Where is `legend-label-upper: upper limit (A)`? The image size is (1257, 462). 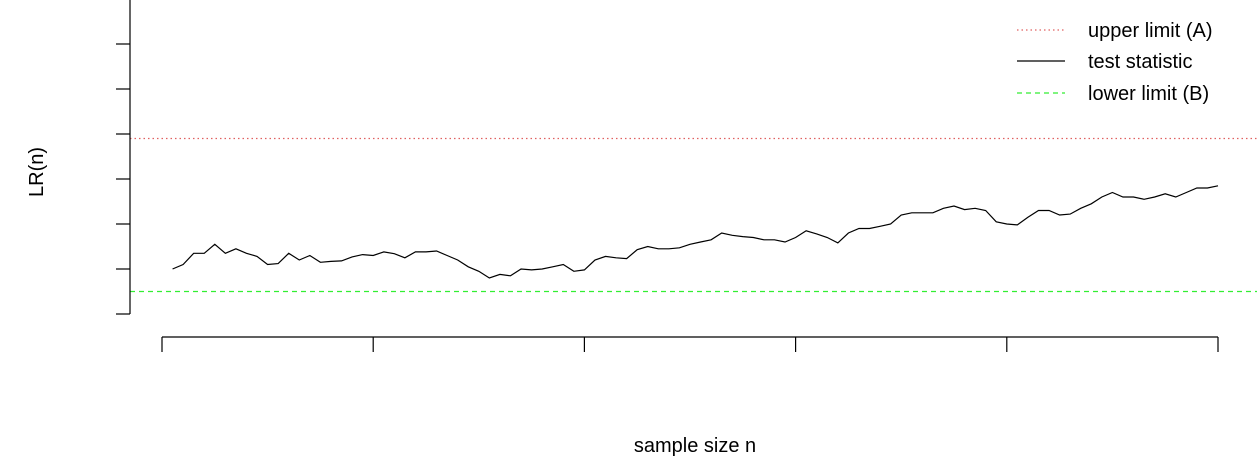
legend-label-upper: upper limit (A) is located at coordinates (1150, 31).